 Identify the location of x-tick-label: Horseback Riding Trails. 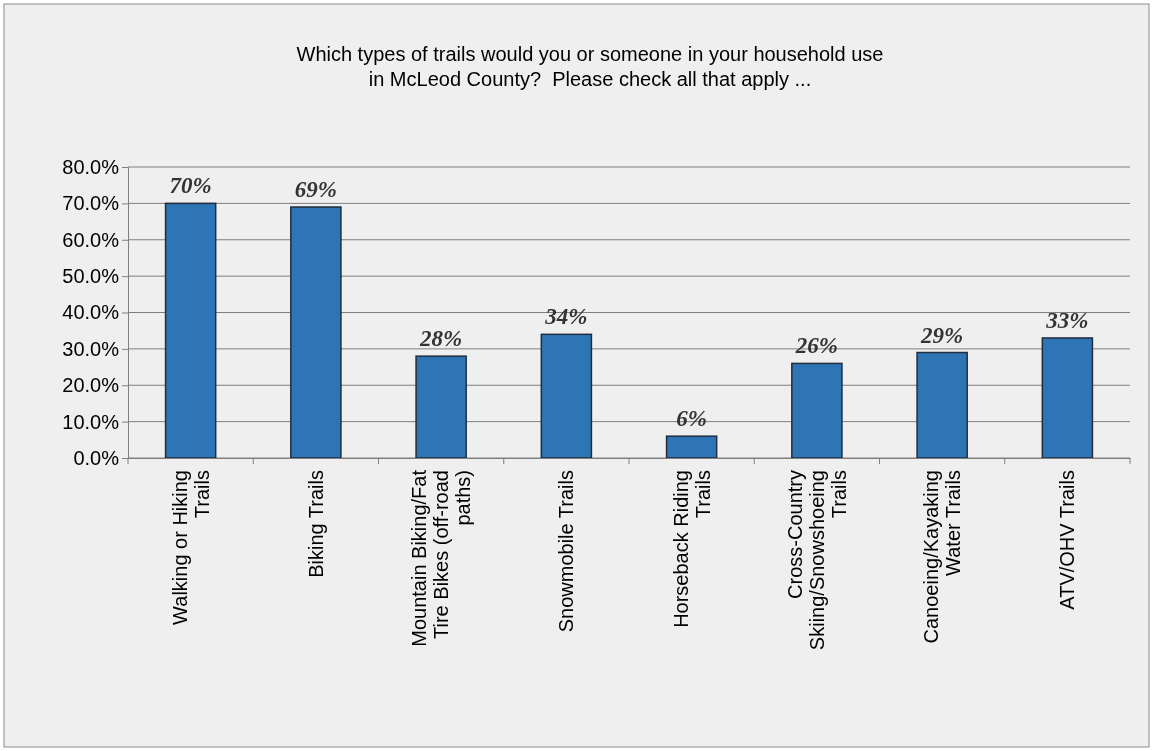
(691, 549).